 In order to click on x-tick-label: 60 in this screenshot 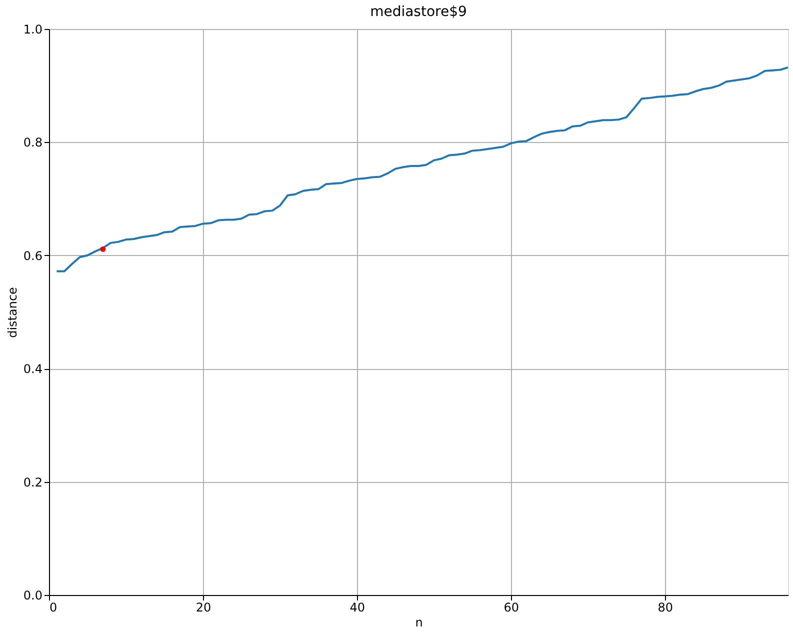, I will do `click(512, 607)`.